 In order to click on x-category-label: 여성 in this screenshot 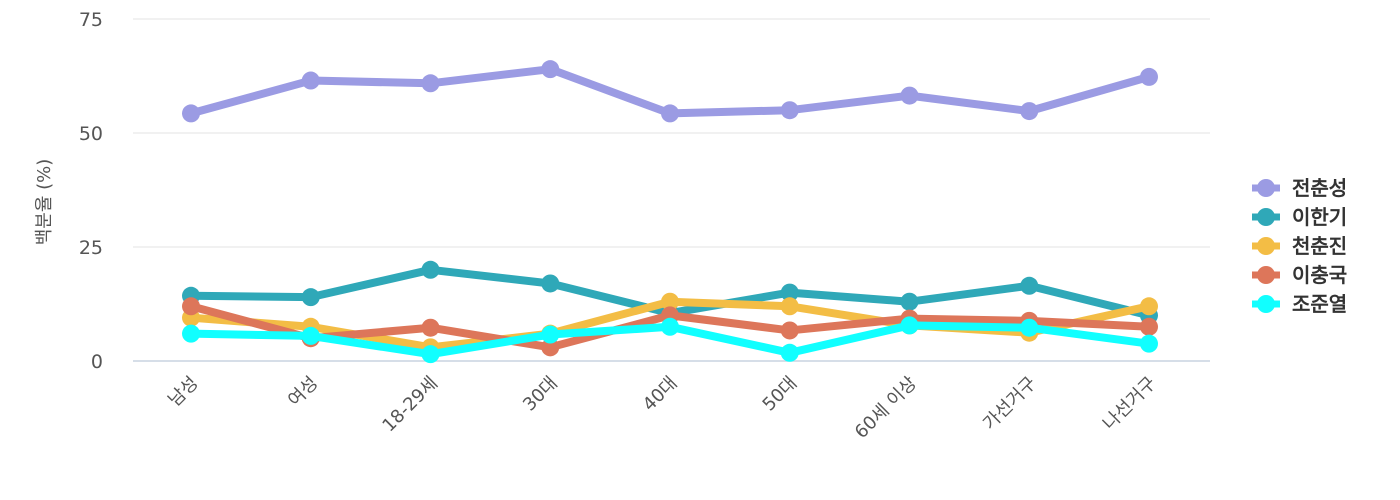, I will do `click(303, 392)`.